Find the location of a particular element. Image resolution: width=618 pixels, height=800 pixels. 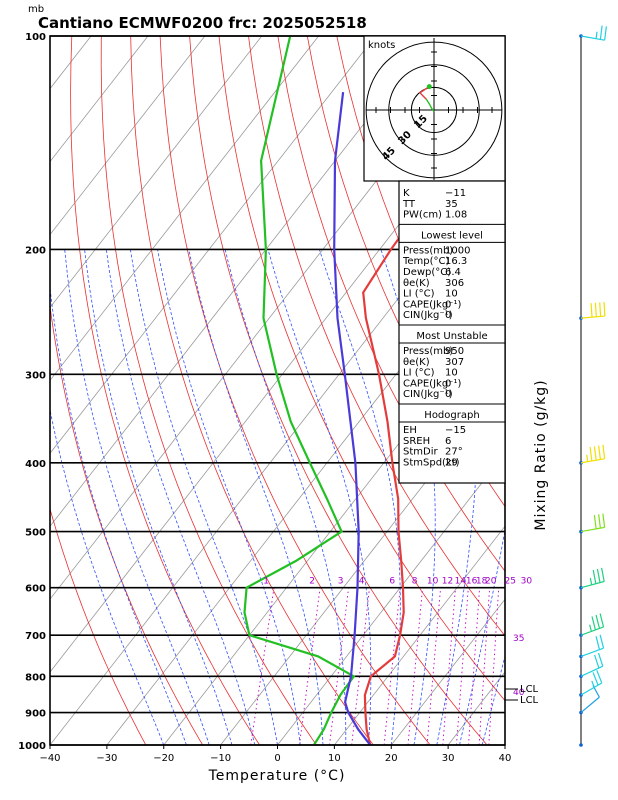

lowest-level-row-value: 16.3 is located at coordinates (456, 261).